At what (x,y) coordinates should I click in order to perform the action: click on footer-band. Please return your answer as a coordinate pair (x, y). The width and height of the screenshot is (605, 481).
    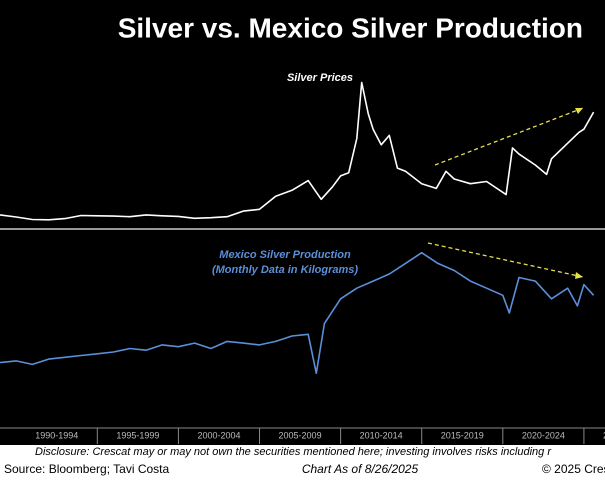
    Looking at the image, I should click on (302, 463).